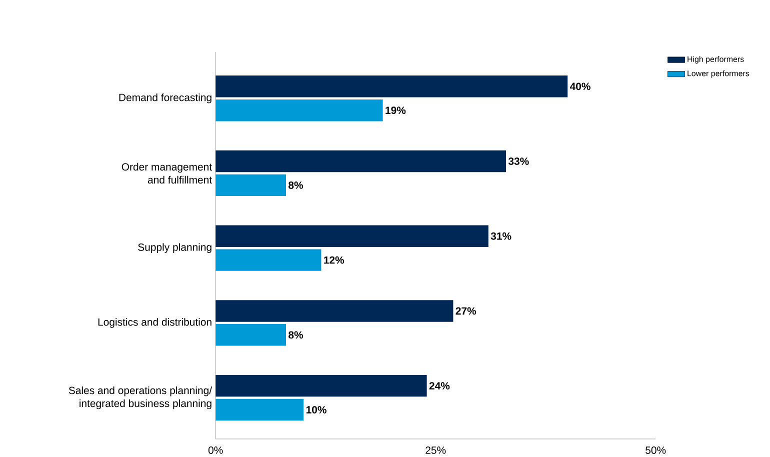  Describe the element at coordinates (334, 260) in the screenshot. I see `data-label: 12%` at that location.